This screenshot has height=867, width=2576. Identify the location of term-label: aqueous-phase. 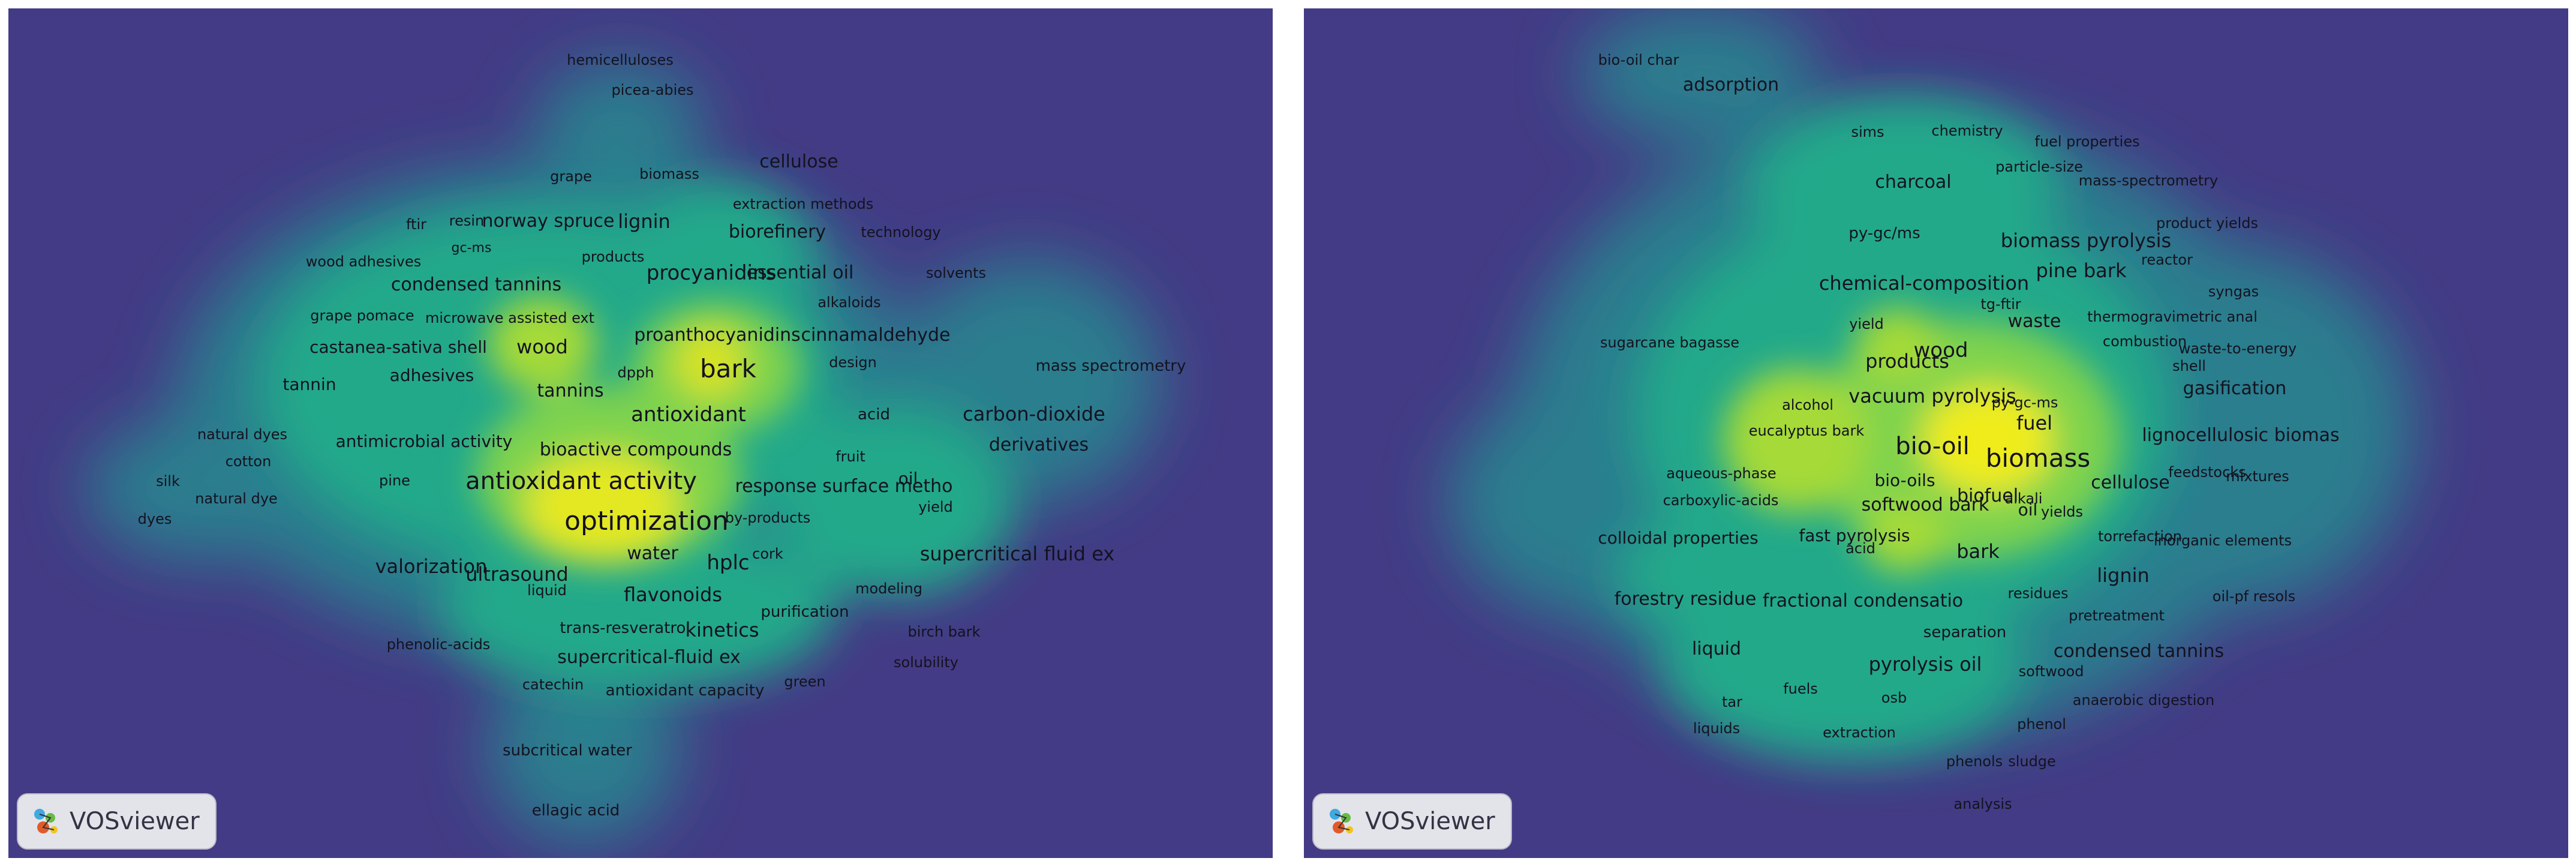
(1722, 473).